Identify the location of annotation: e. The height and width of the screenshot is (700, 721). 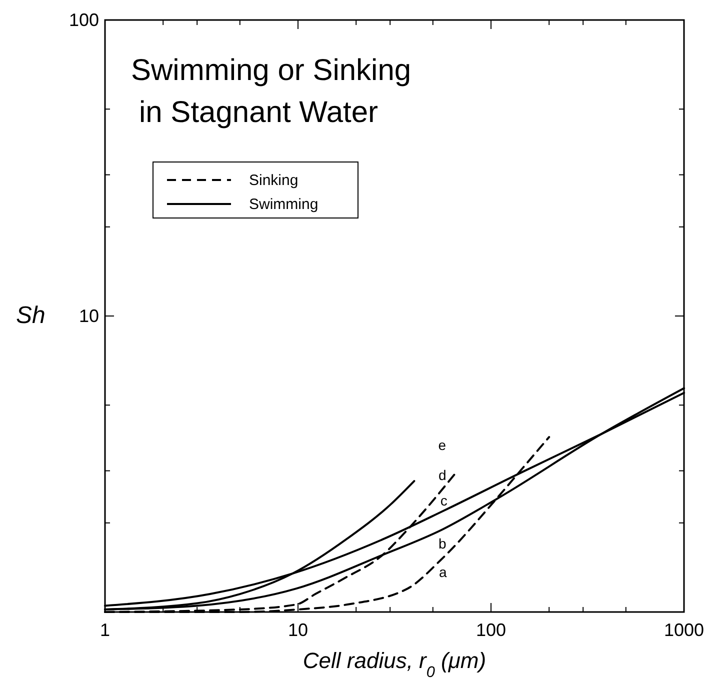
(442, 445).